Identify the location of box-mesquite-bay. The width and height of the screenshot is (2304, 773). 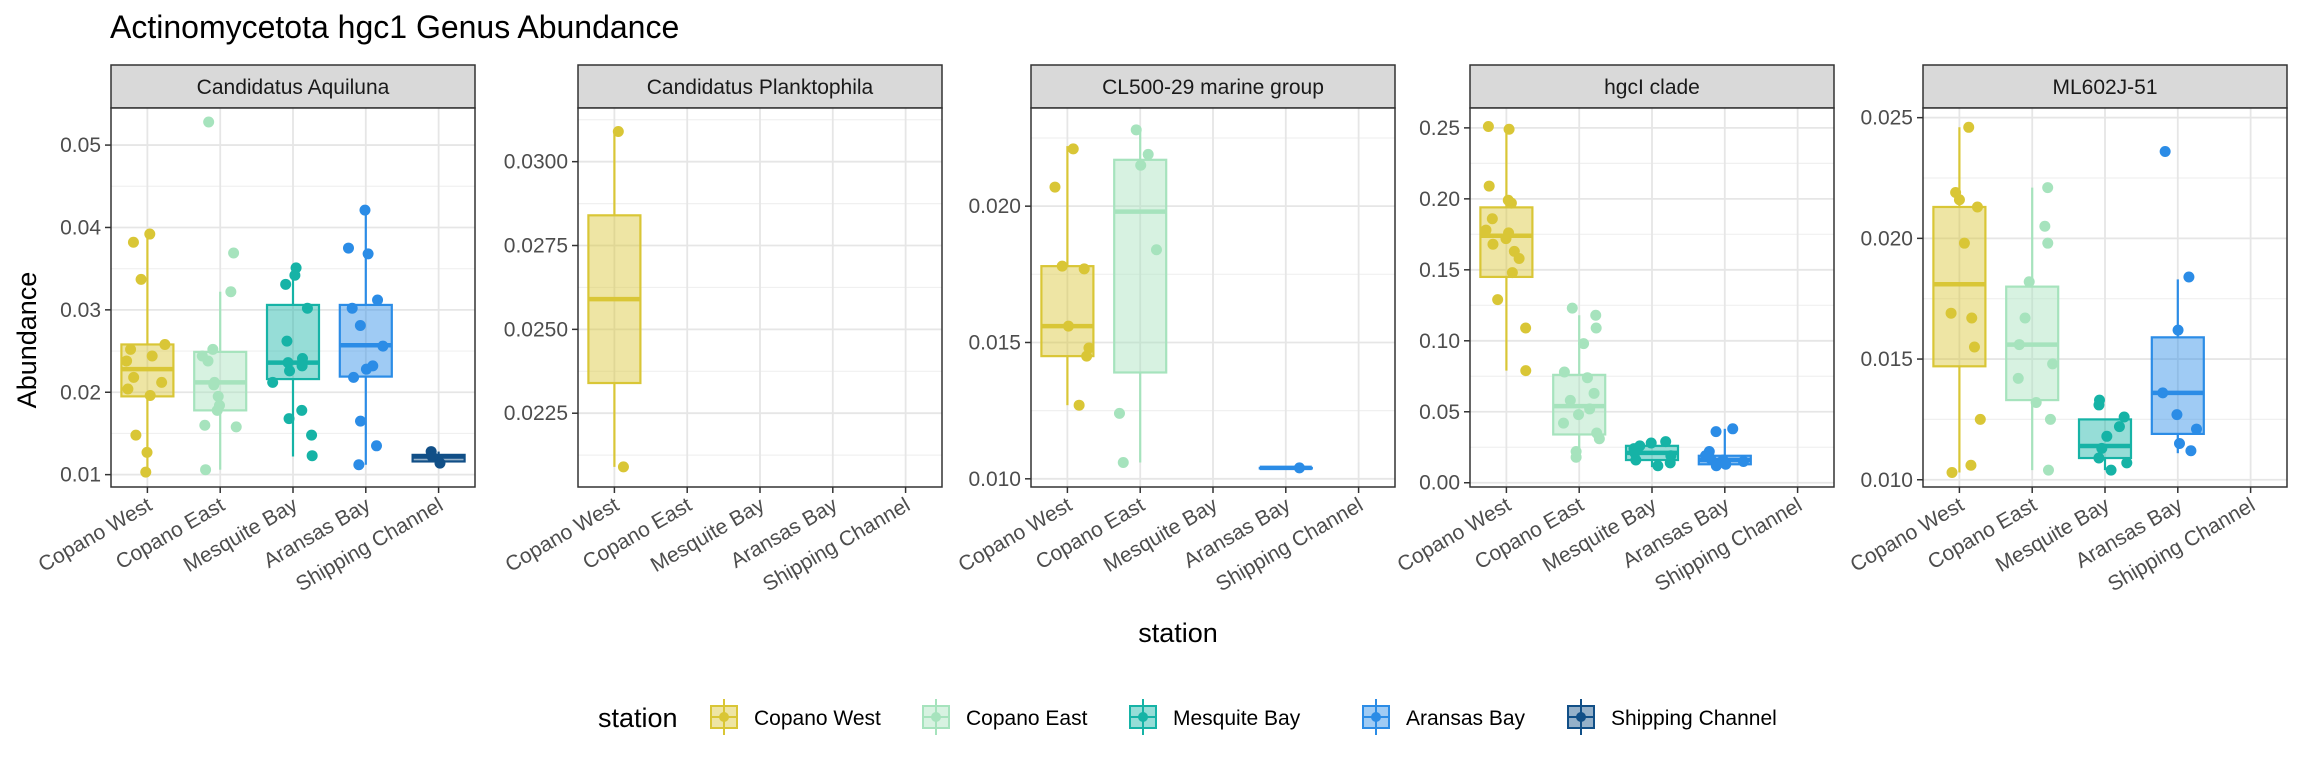
(1652, 454).